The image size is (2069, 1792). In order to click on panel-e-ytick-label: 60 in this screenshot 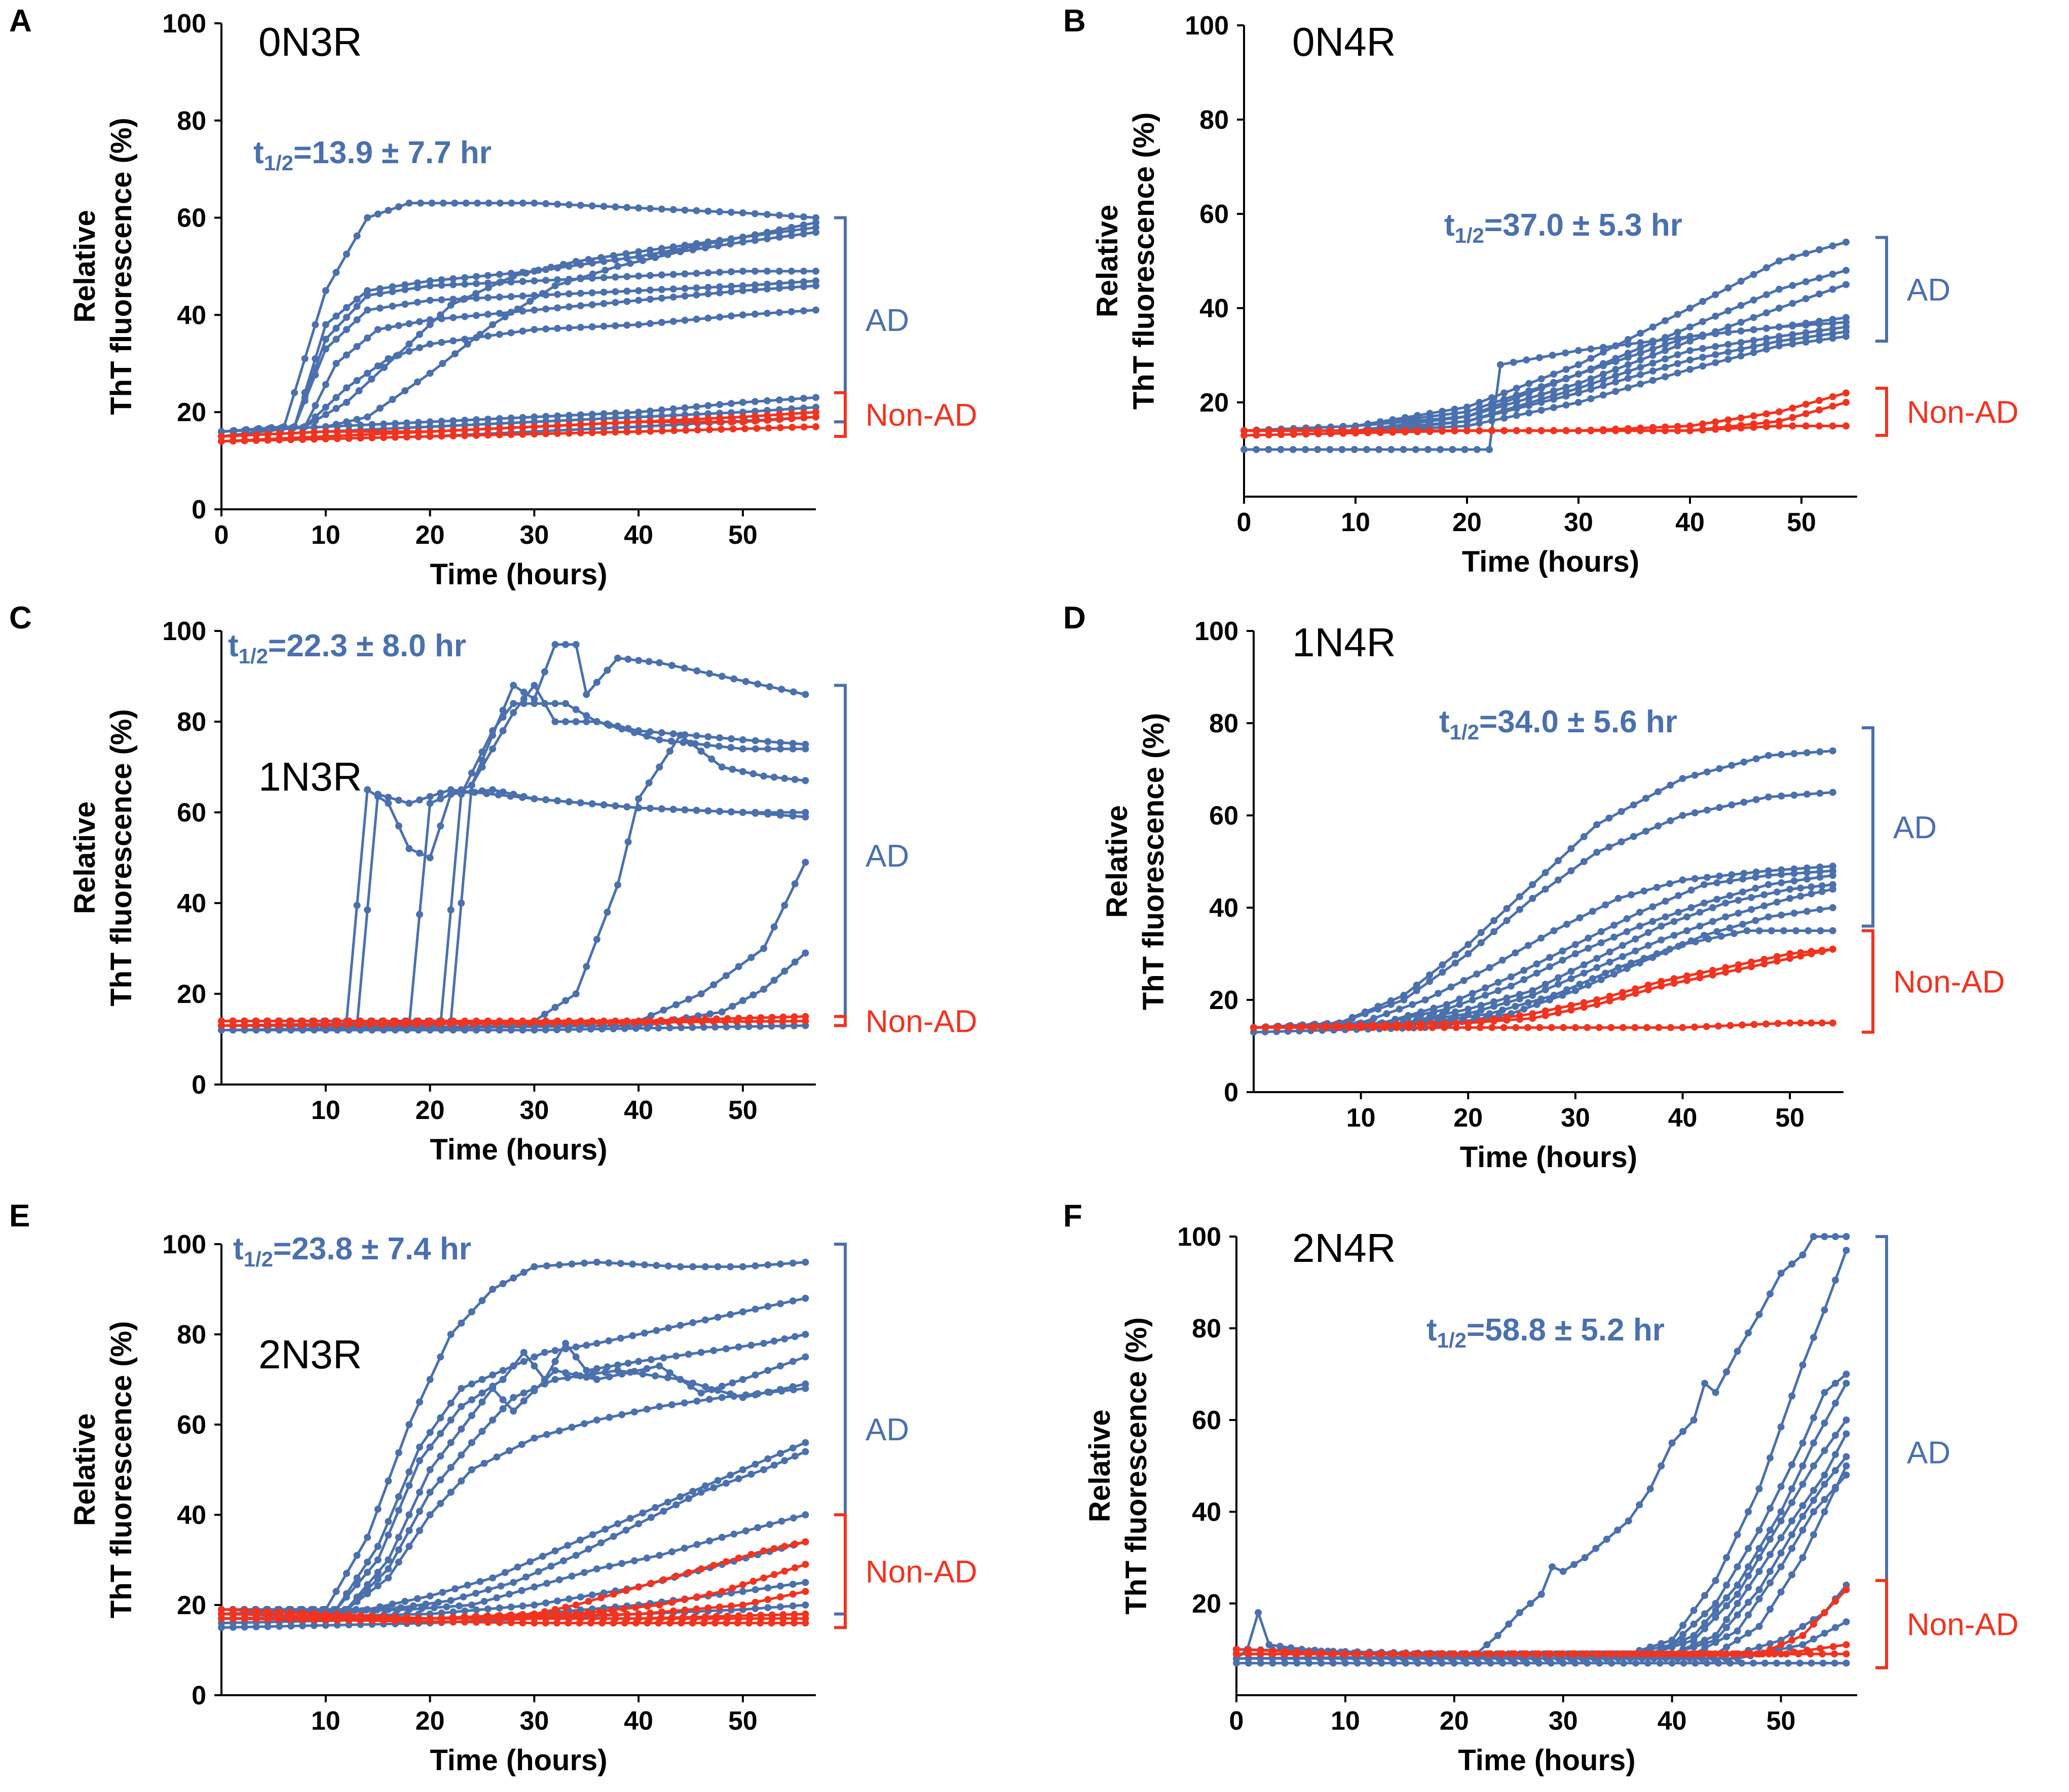, I will do `click(192, 1425)`.